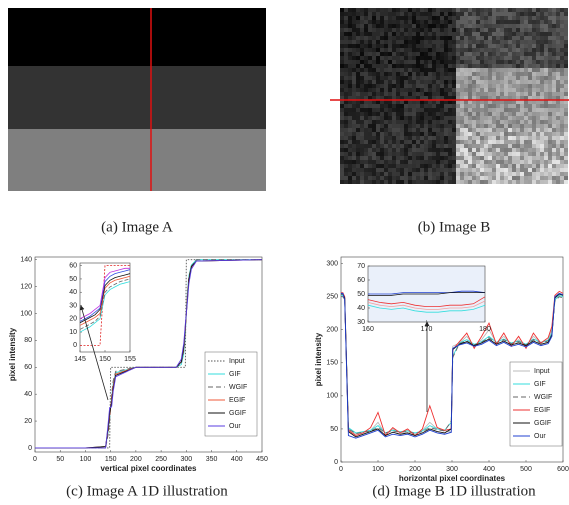  What do you see at coordinates (73, 305) in the screenshot?
I see `y-tick-label: 30` at bounding box center [73, 305].